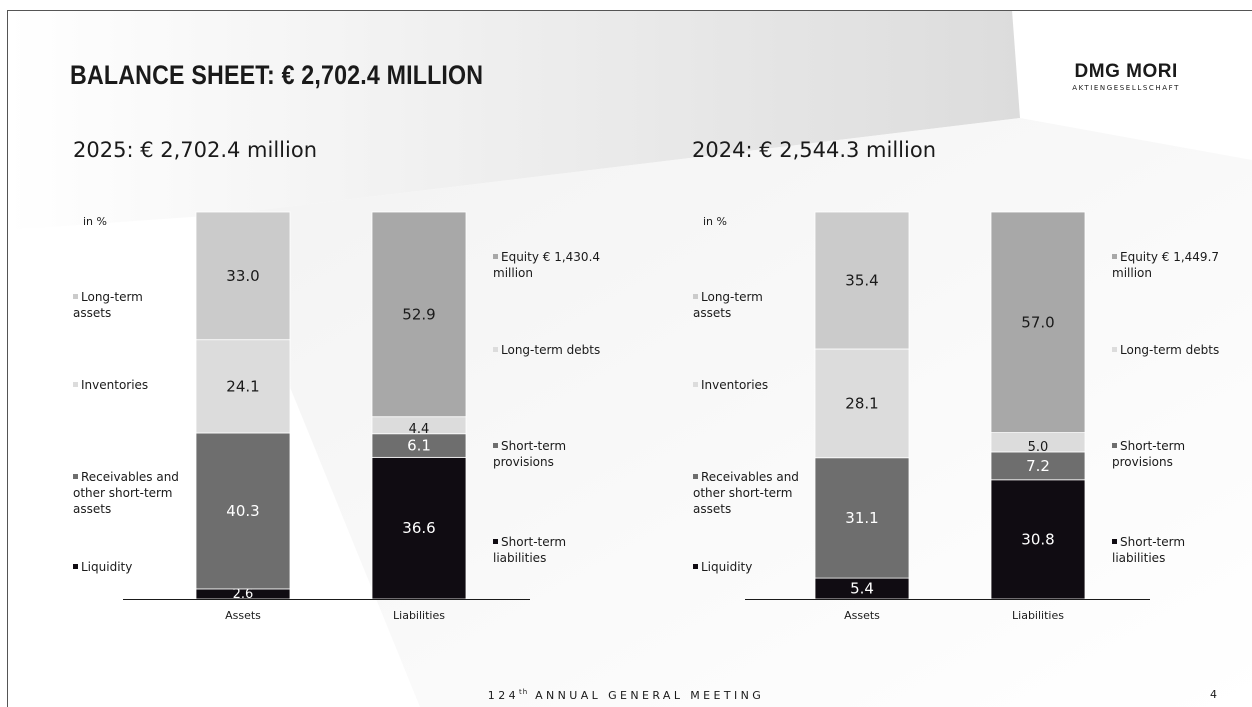 This screenshot has height=707, width=1252. Describe the element at coordinates (419, 429) in the screenshot. I see `data-label: 4.4` at that location.